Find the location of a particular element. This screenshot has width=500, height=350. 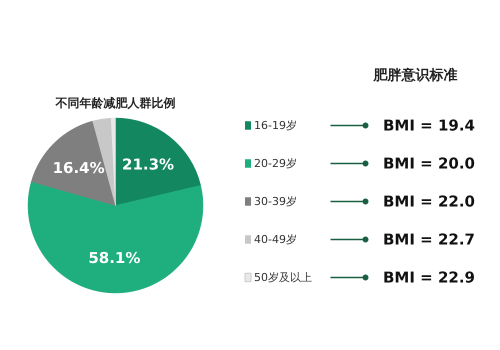

text: BMI = 19.4 is located at coordinates (429, 125).